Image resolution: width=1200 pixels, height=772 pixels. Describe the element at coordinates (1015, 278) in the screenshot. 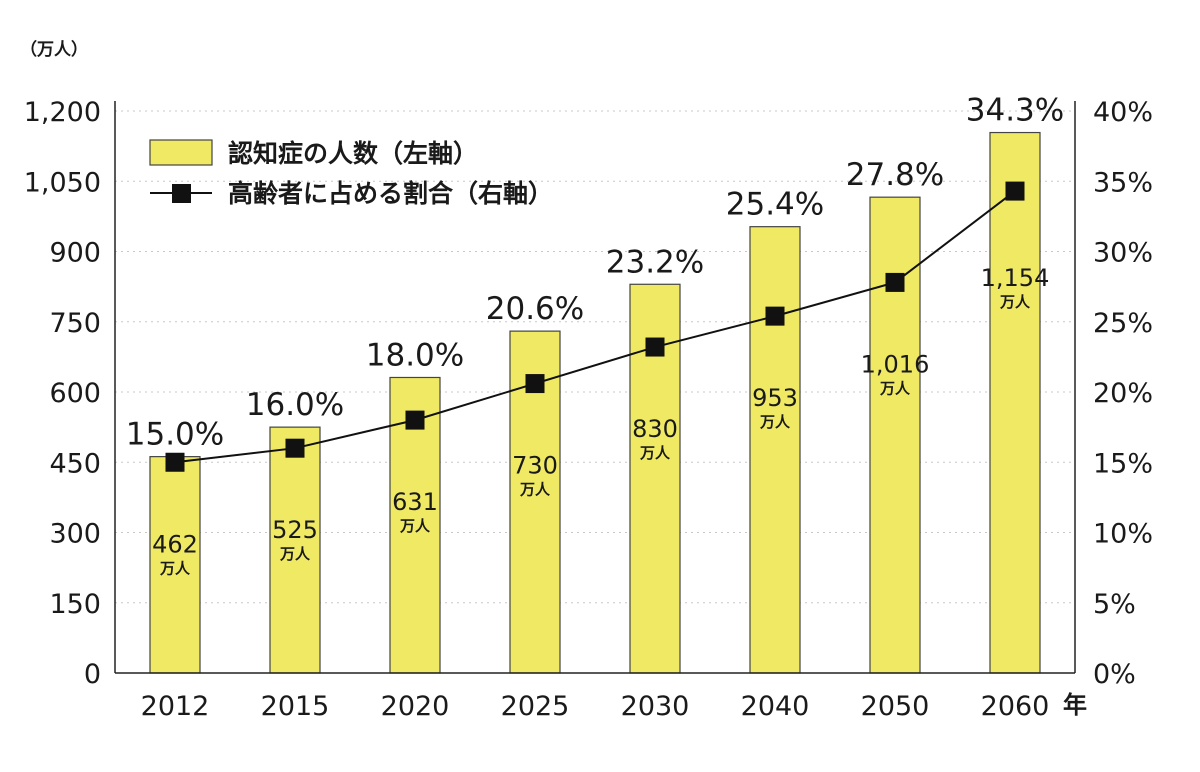

I see `bar-value-label: 1,154` at that location.